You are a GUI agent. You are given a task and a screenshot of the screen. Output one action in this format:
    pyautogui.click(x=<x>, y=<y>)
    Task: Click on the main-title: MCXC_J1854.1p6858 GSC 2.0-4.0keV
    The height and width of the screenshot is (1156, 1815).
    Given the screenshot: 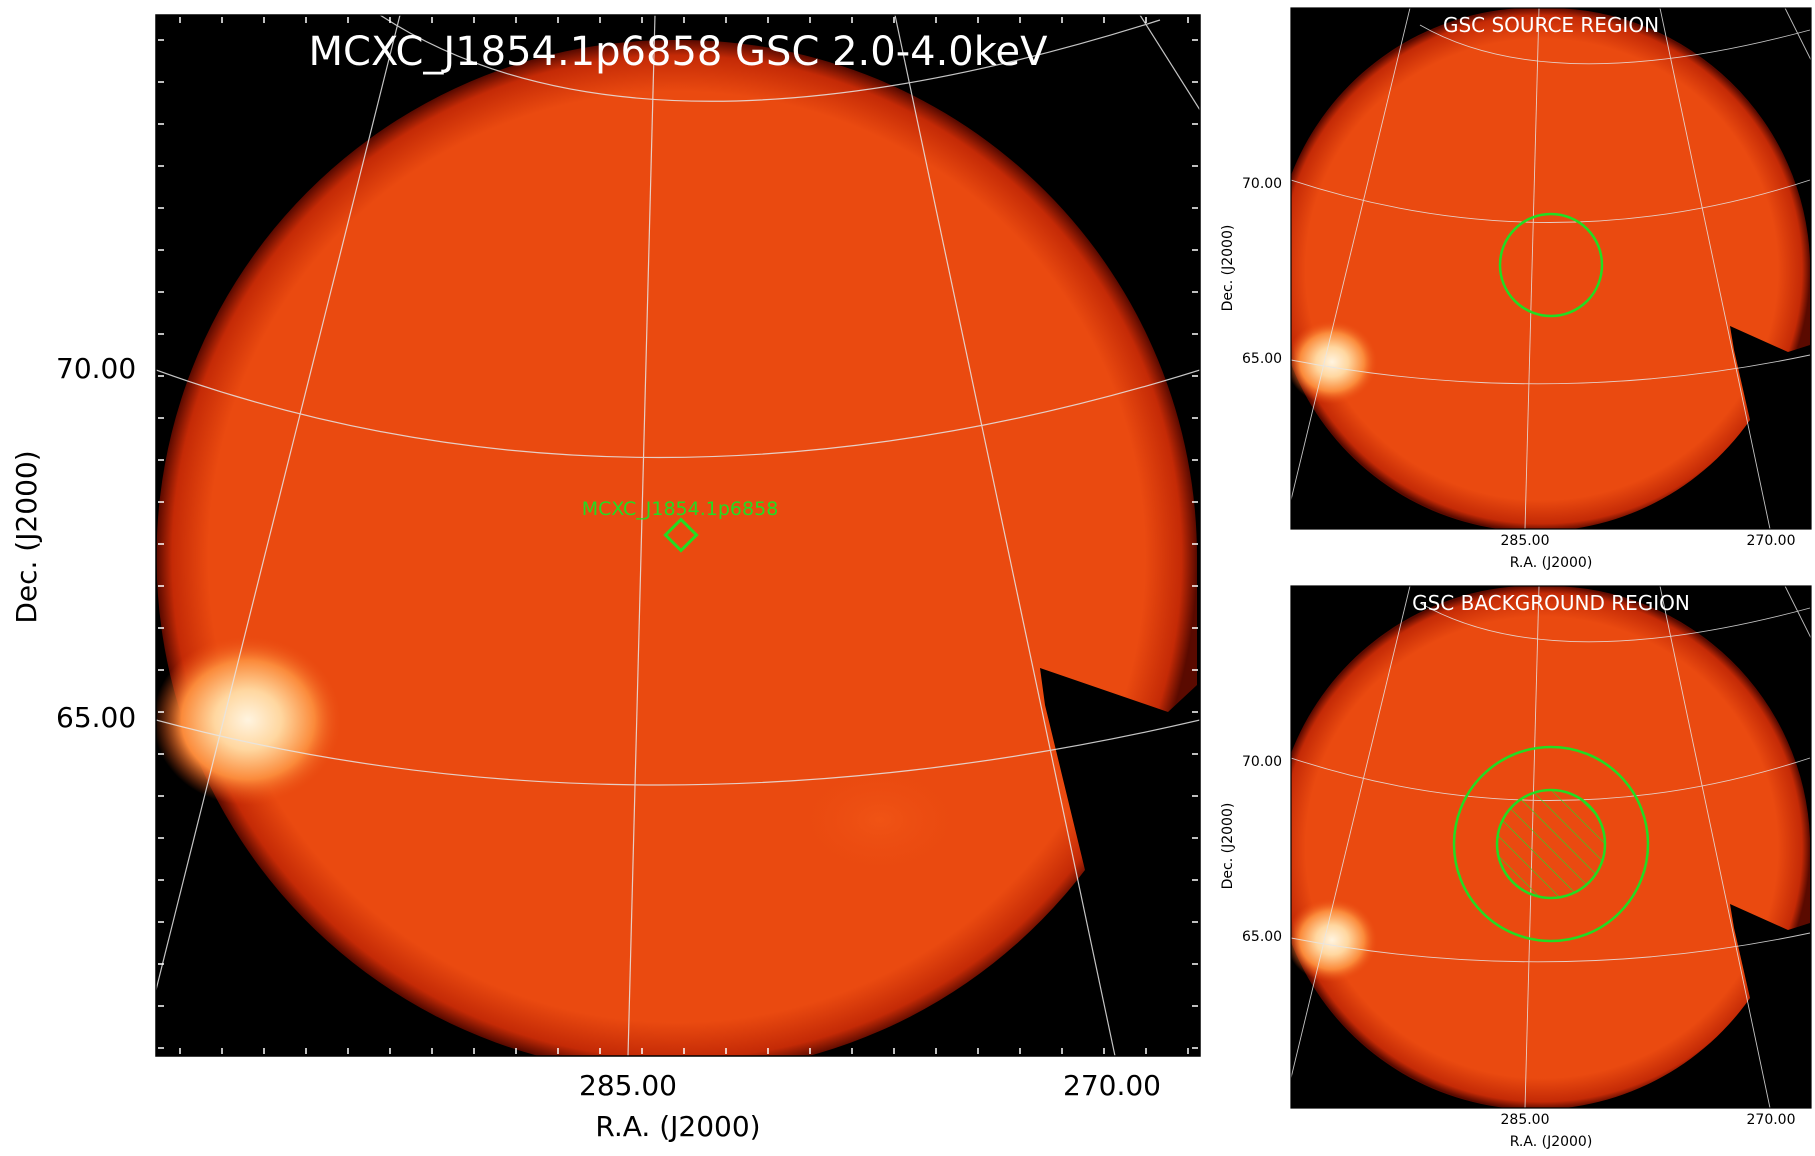 What is the action you would take?
    pyautogui.click(x=678, y=52)
    